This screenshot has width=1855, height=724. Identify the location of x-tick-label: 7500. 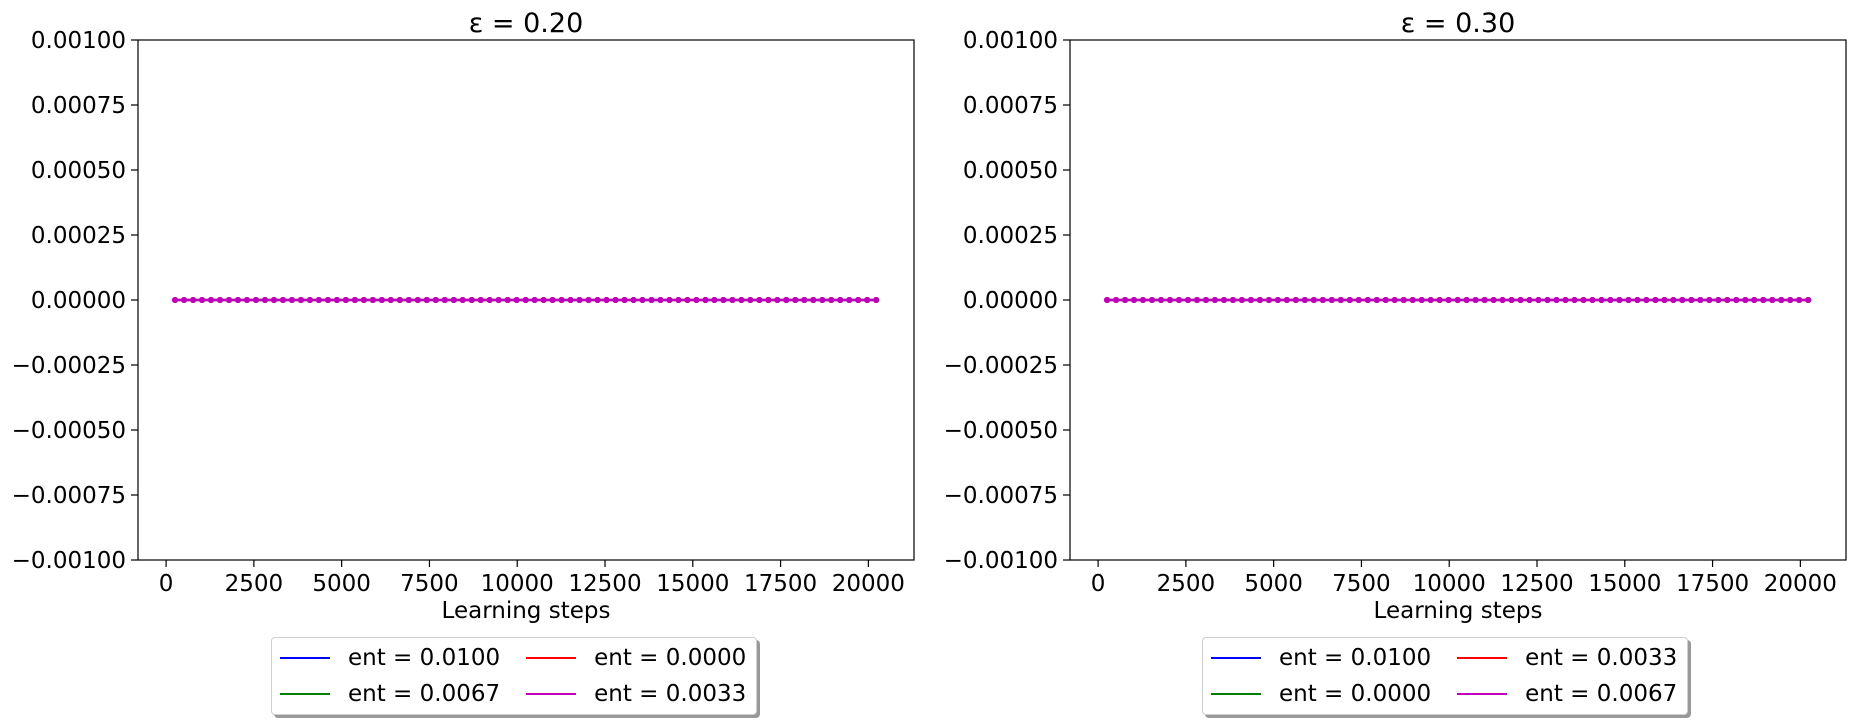
(1361, 584).